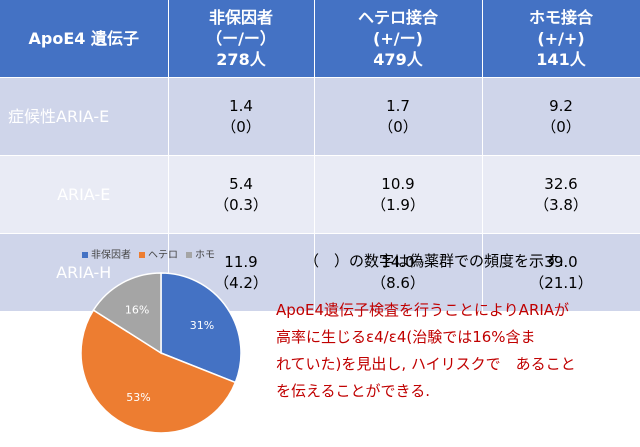  What do you see at coordinates (241, 39) in the screenshot?
I see `column-header-noncarrier: 非保因者 （ー/ー） 278人` at bounding box center [241, 39].